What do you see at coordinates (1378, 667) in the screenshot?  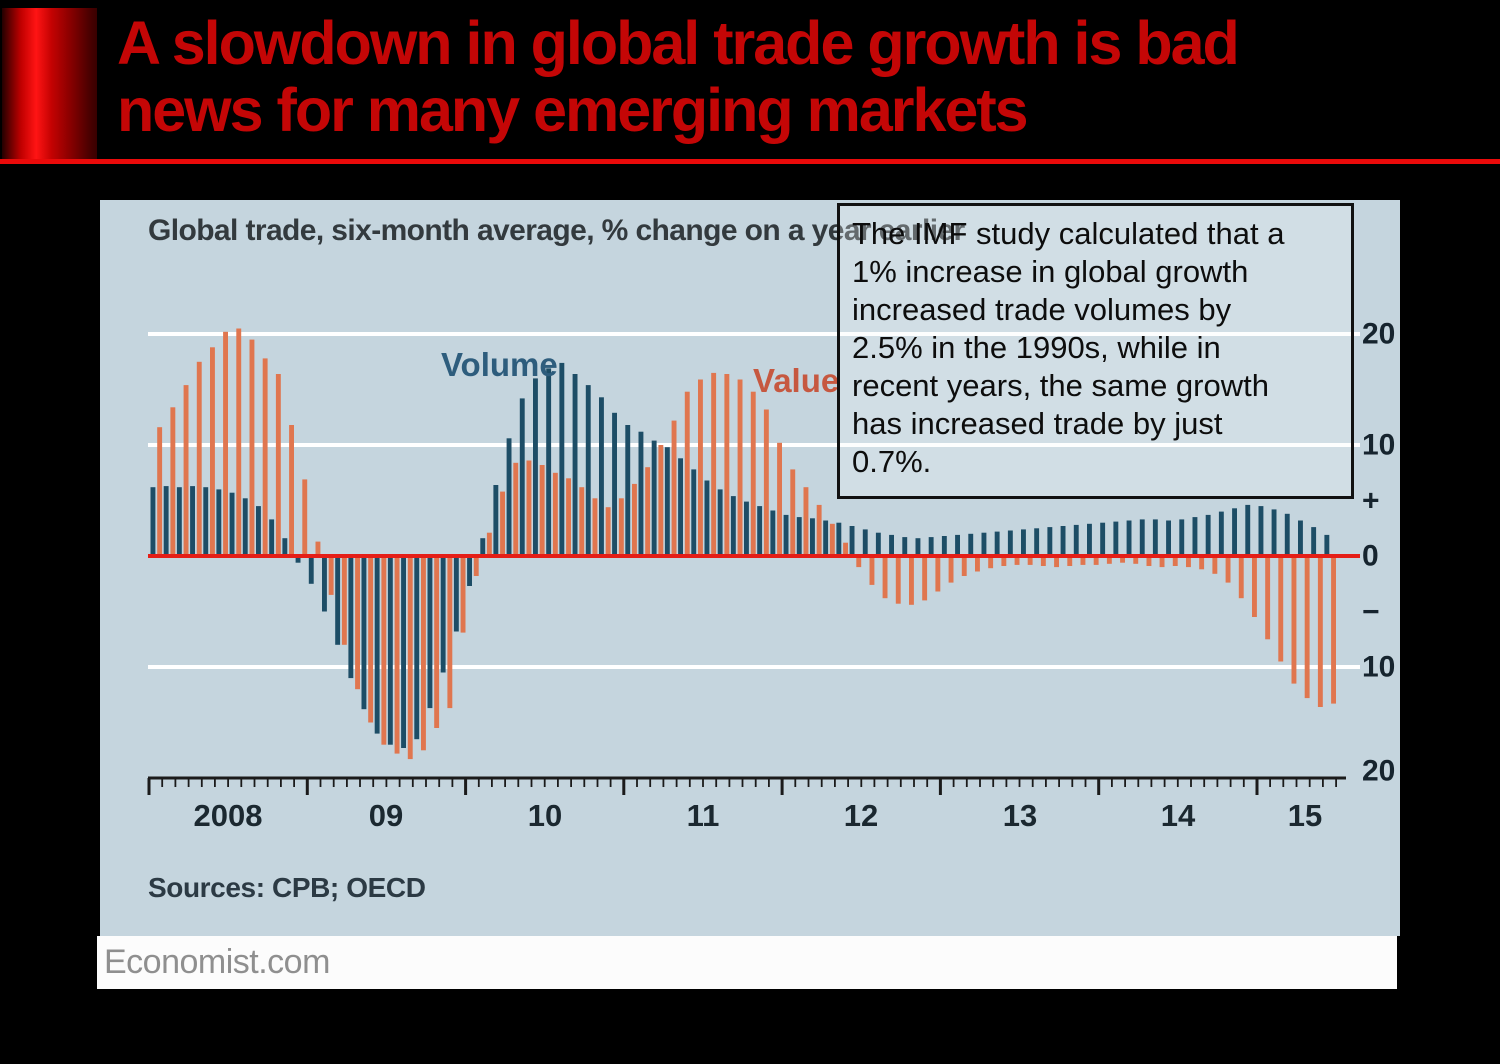 I see `y-axis-label: 10` at bounding box center [1378, 667].